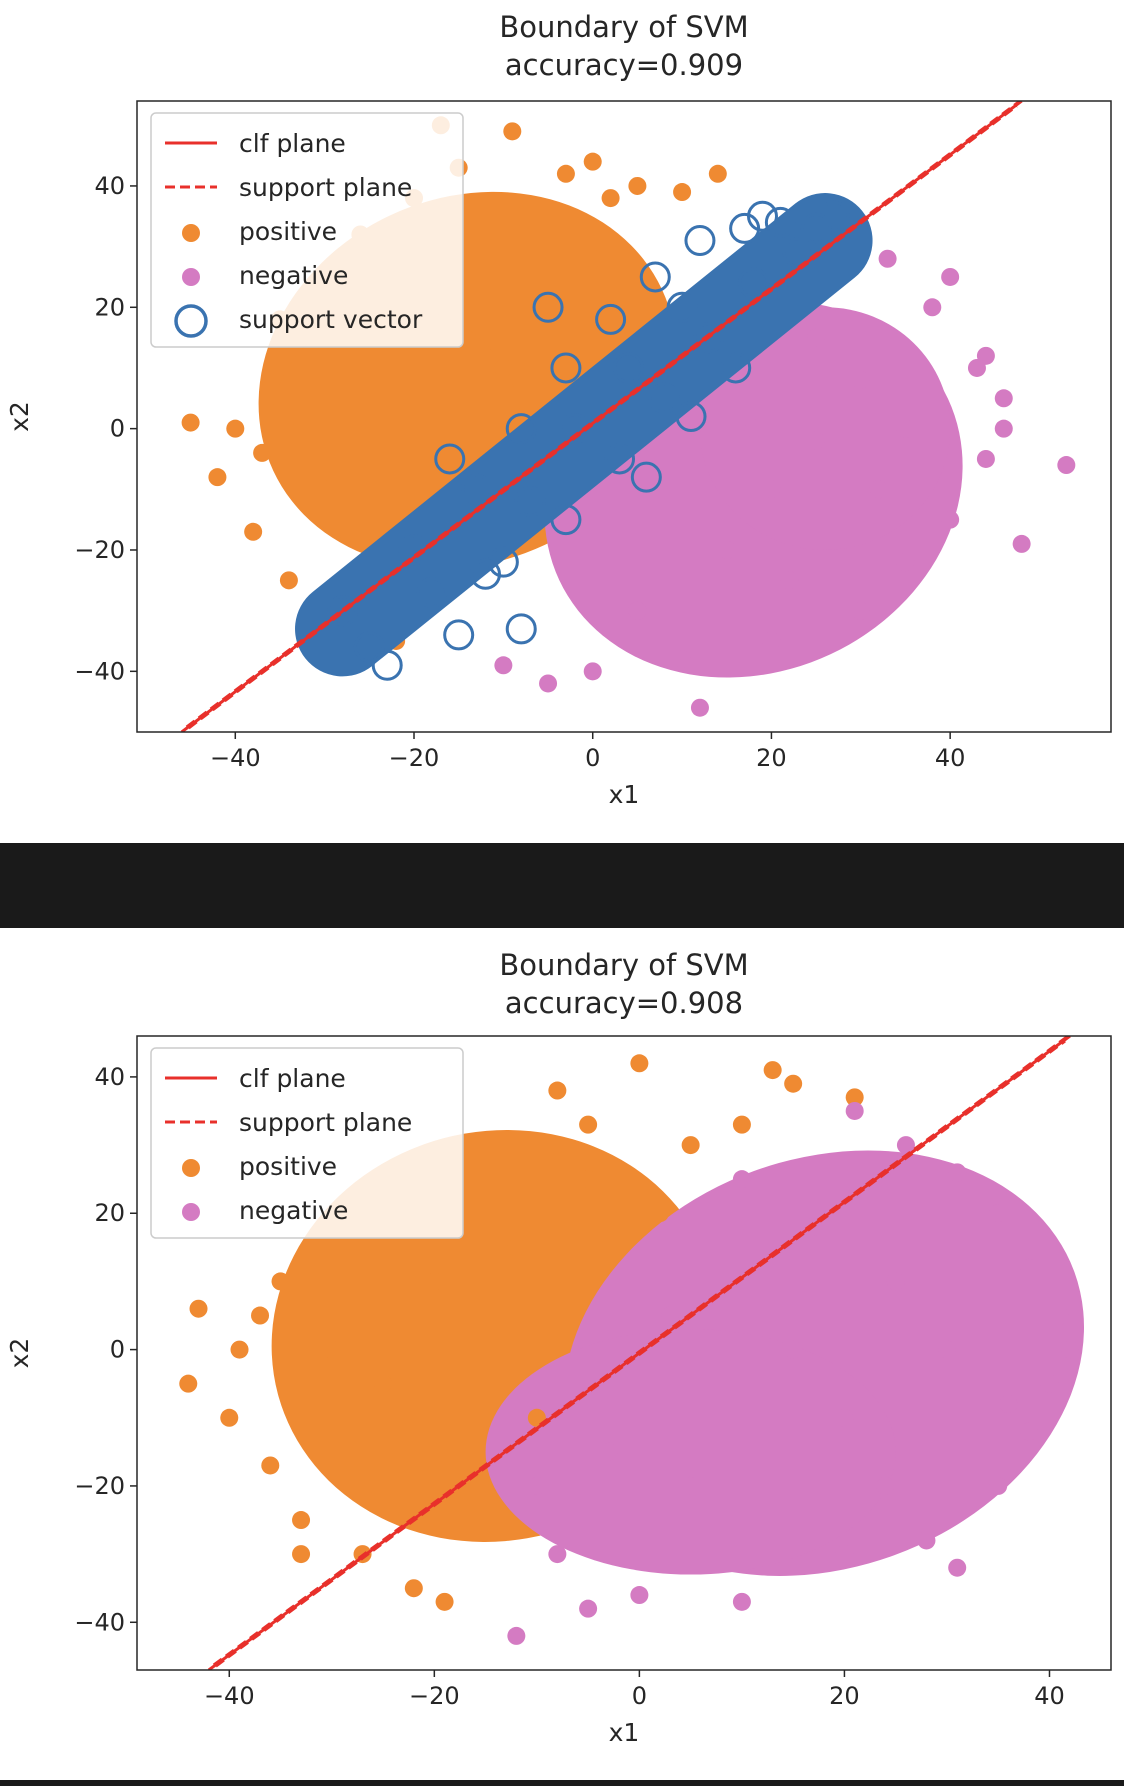  Describe the element at coordinates (414, 758) in the screenshot. I see `x-tick-label: −20` at that location.